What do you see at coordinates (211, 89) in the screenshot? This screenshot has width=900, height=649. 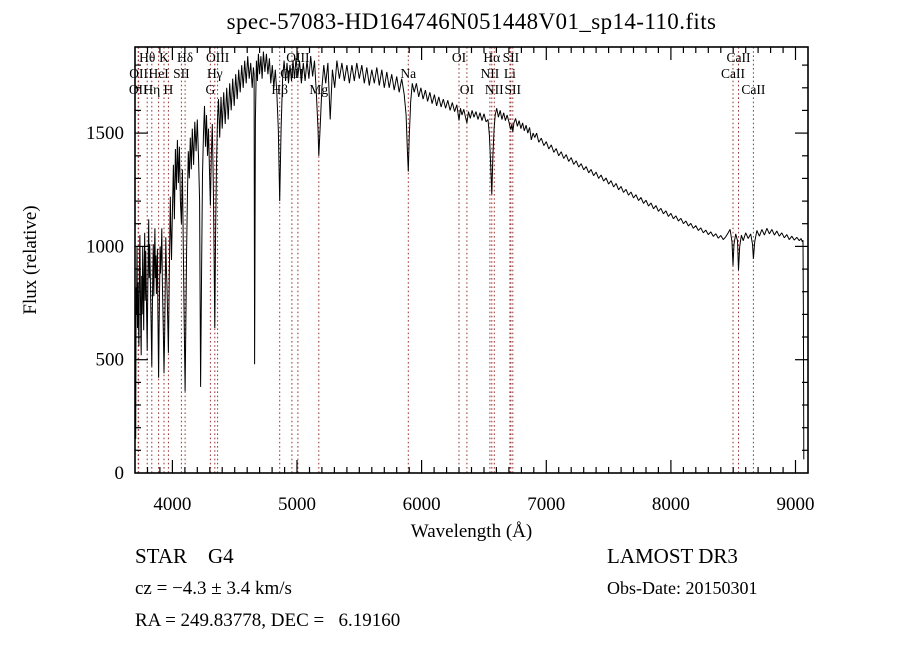 I see `line-label: G` at bounding box center [211, 89].